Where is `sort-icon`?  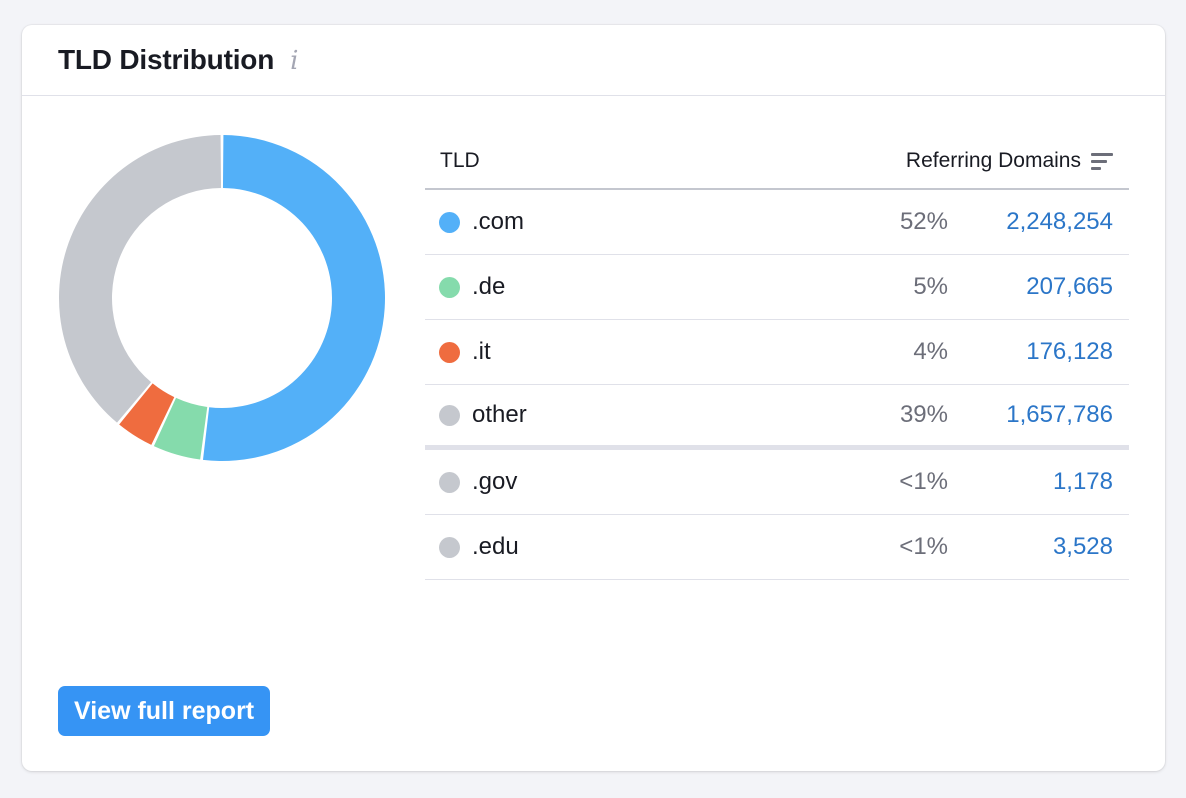
sort-icon is located at coordinates (1102, 161).